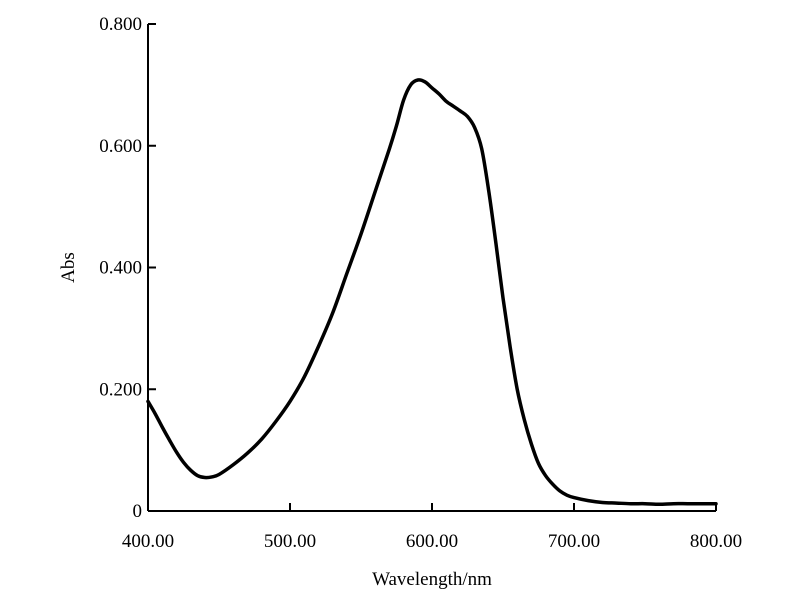  I want to click on y-tick-label: 0.800, so click(120, 24).